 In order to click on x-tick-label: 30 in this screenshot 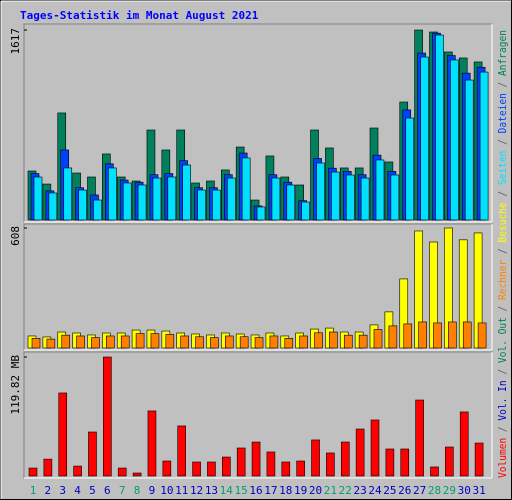, I will do `click(464, 490)`.